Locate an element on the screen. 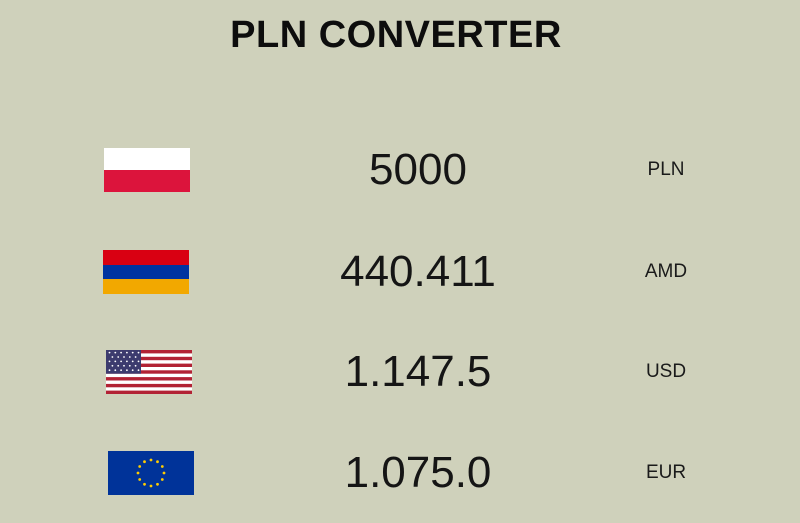 This screenshot has height=523, width=800. armenia-flag-icon is located at coordinates (146, 272).